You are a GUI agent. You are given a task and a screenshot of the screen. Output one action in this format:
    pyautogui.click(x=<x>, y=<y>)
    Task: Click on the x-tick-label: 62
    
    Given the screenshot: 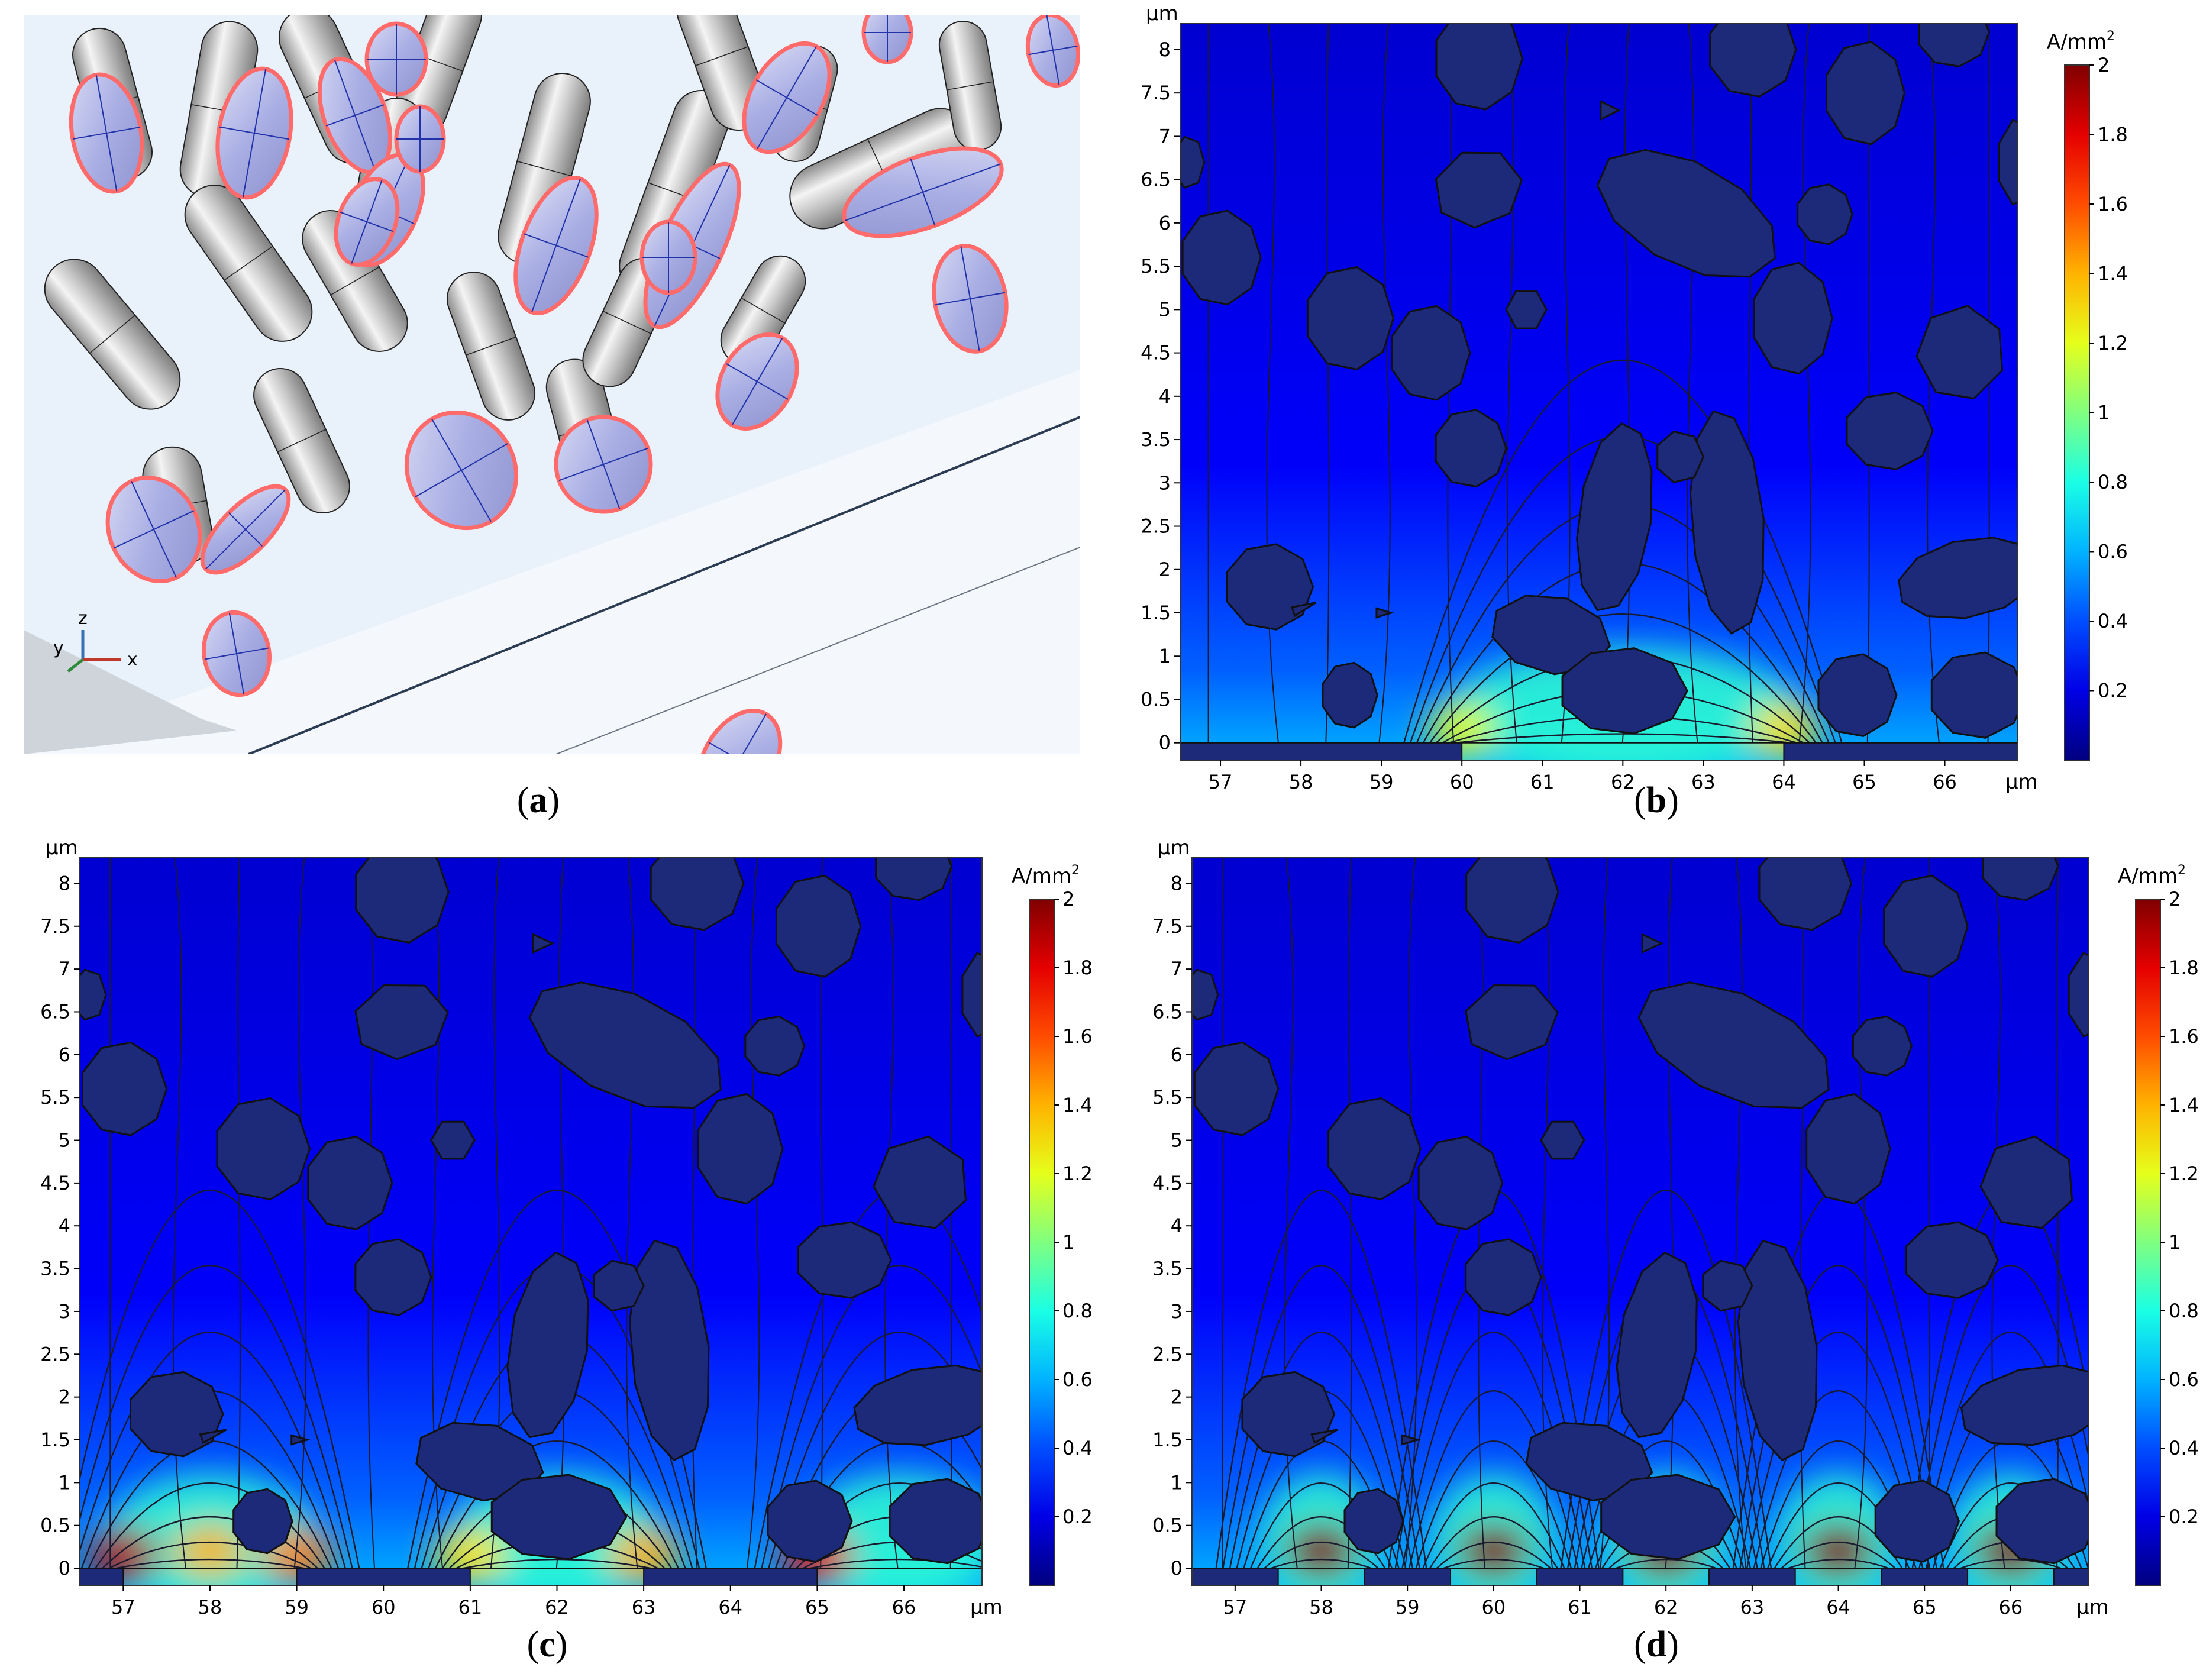 What is the action you would take?
    pyautogui.click(x=557, y=1607)
    